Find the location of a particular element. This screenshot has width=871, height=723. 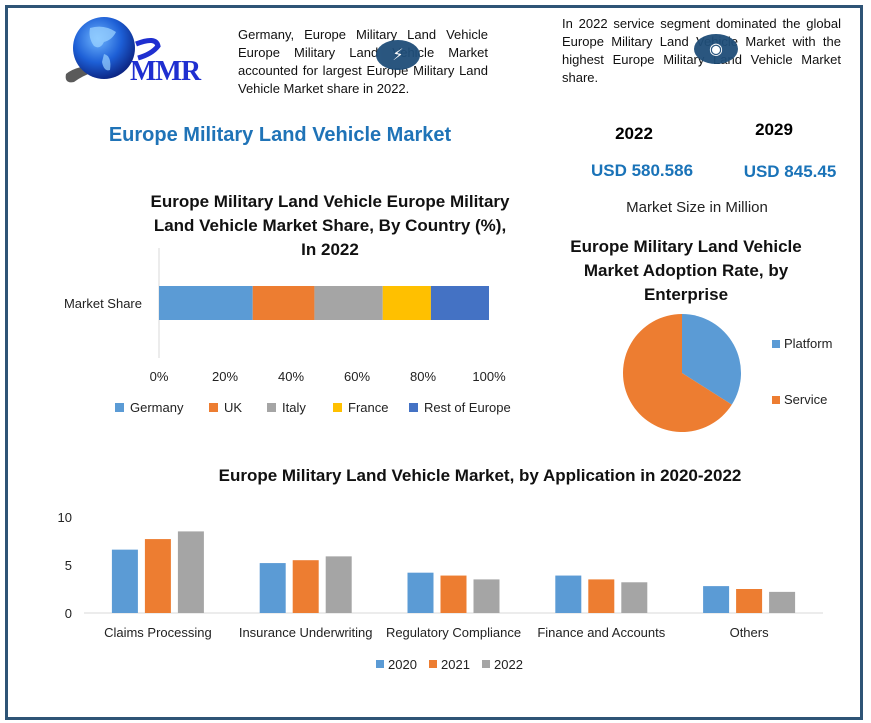

bar-segment-rest-of-europe is located at coordinates (459, 303).